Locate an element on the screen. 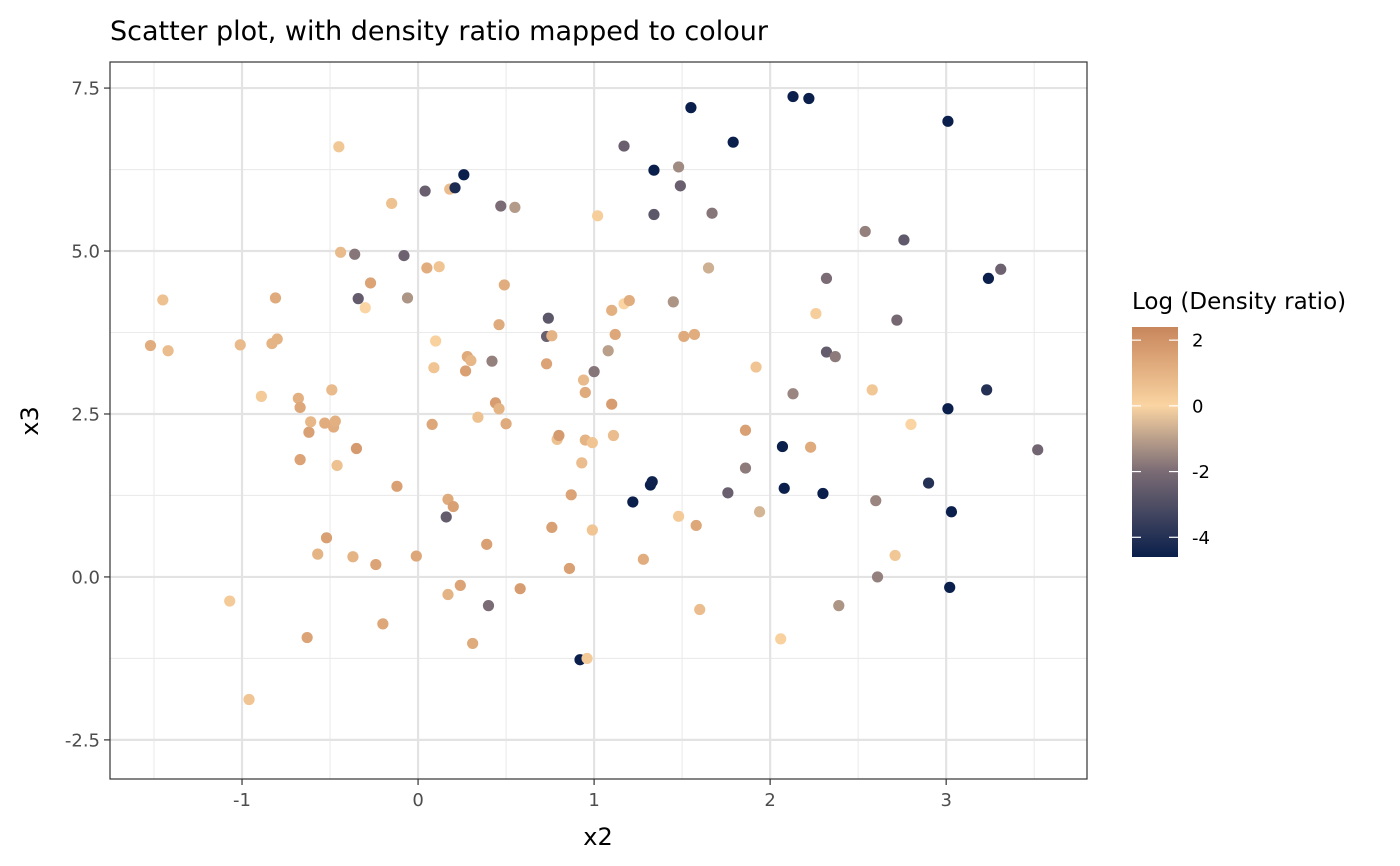  y-tick-label: 2.5 is located at coordinates (85, 414).